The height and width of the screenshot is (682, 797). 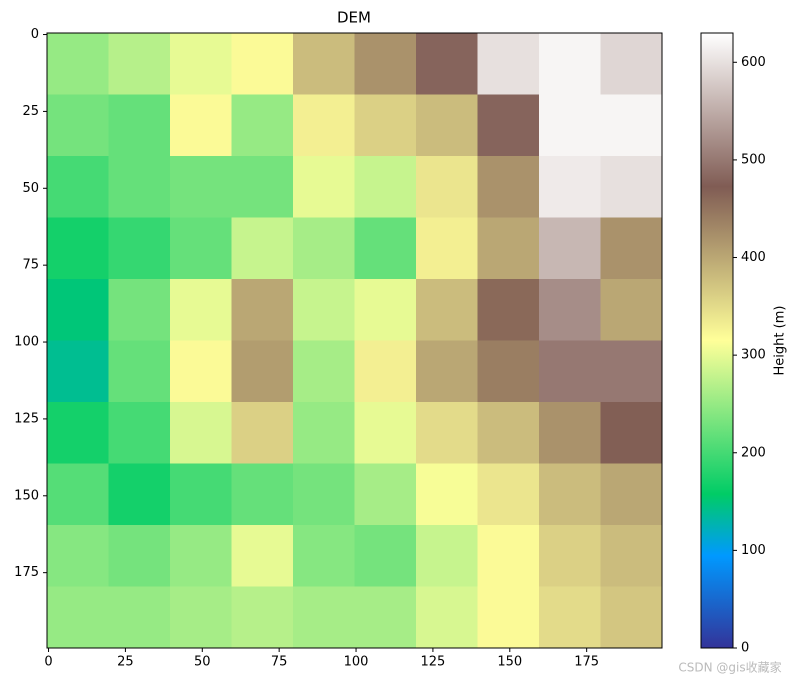 I want to click on colorbar-tick-label: 100, so click(x=753, y=550).